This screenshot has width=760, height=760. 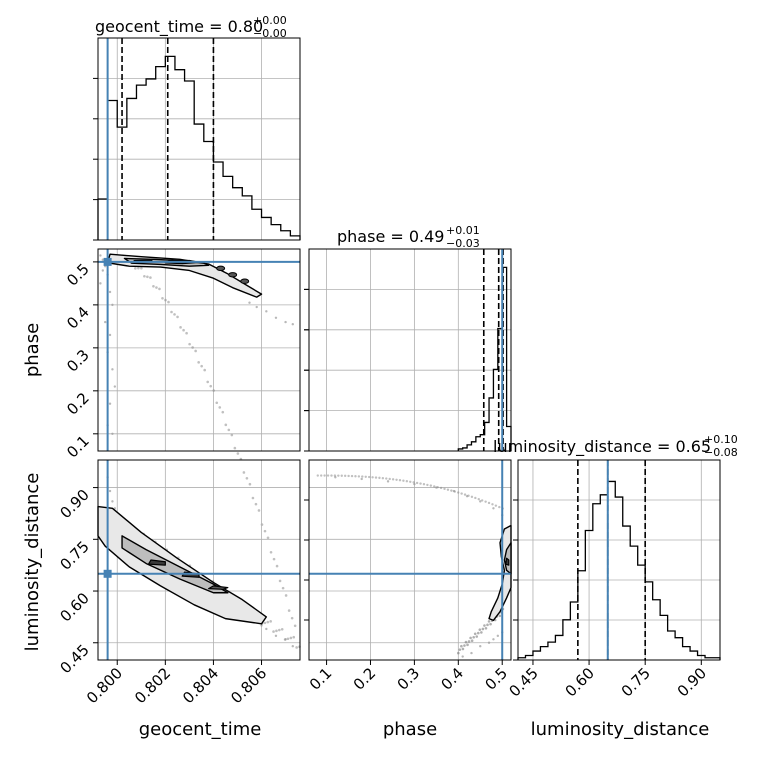 What do you see at coordinates (74, 659) in the screenshot?
I see `y-tick-label: 0.45` at bounding box center [74, 659].